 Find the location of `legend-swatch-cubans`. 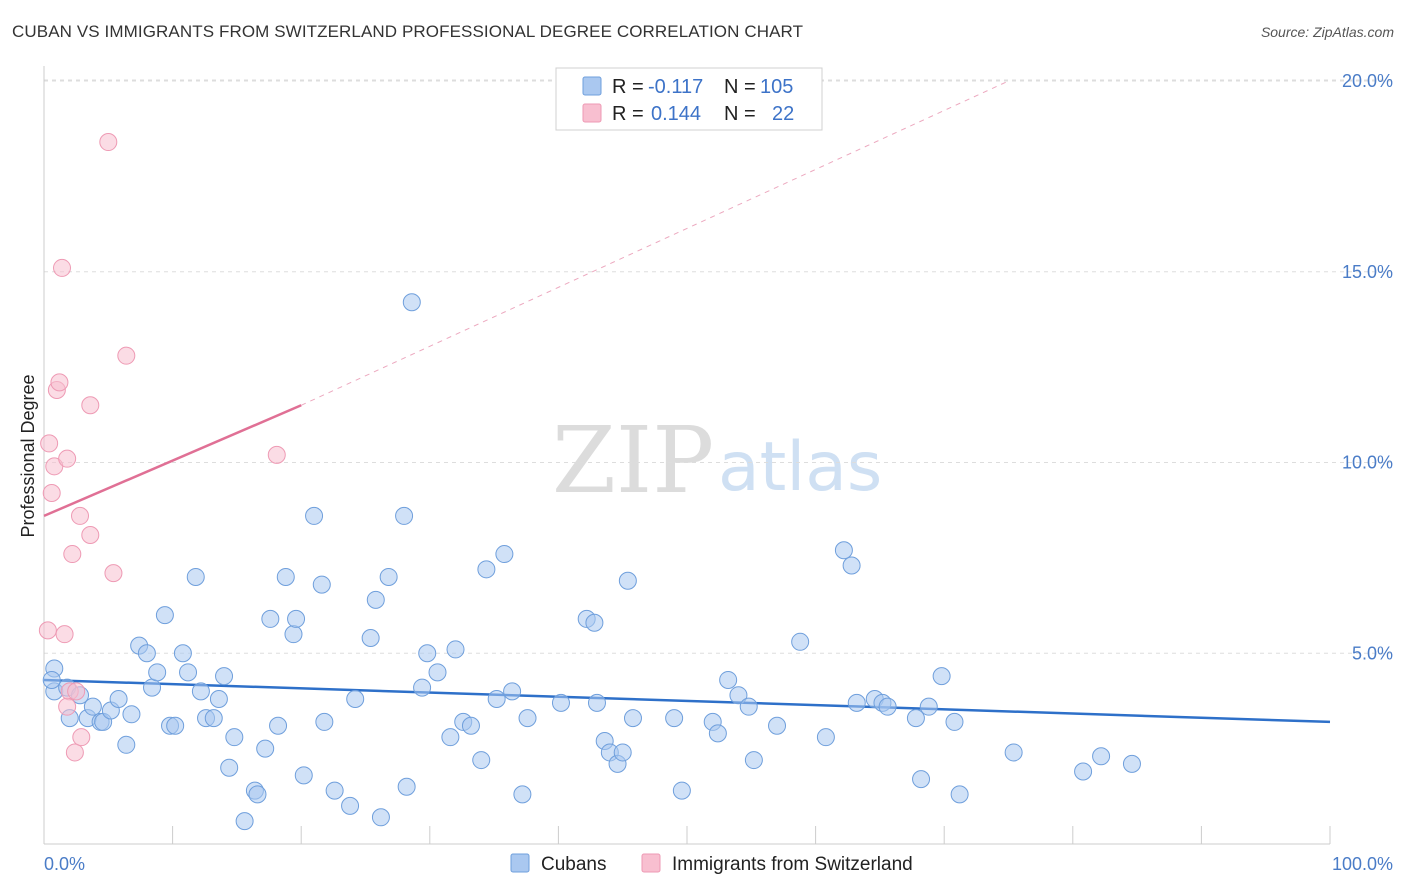

legend-swatch-cubans is located at coordinates (592, 86).